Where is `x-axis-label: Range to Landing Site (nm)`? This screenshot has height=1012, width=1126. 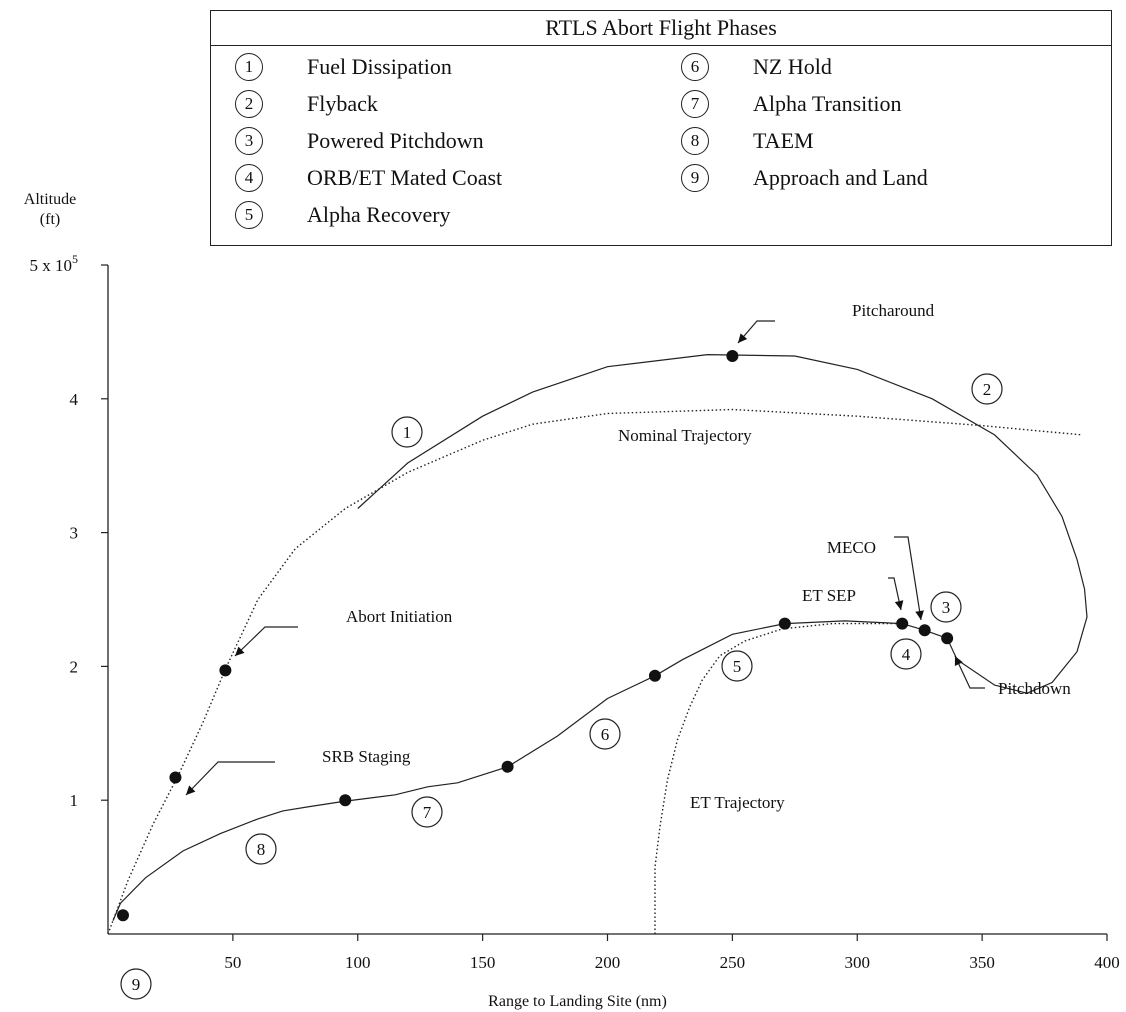 x-axis-label: Range to Landing Site (nm) is located at coordinates (577, 1001).